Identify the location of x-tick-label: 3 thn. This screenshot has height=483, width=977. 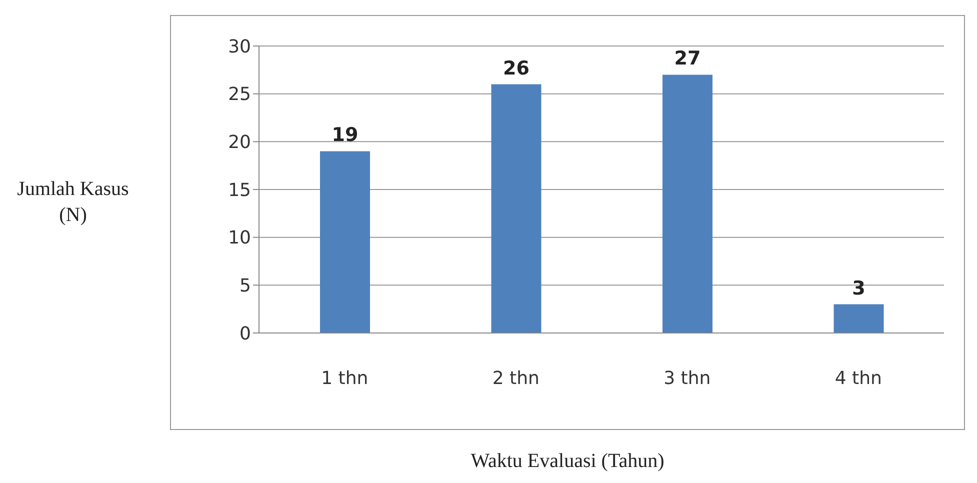
(687, 378).